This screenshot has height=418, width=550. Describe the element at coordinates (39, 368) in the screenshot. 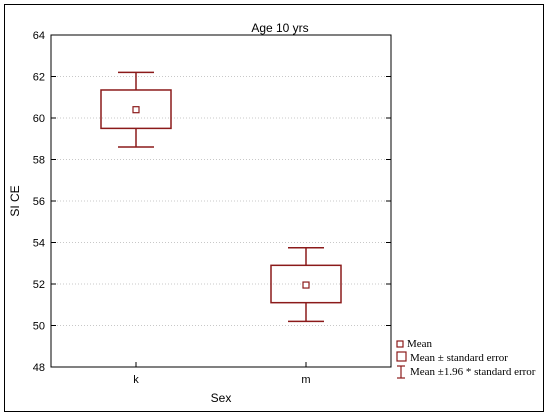

I see `y-tick-label: 48` at that location.